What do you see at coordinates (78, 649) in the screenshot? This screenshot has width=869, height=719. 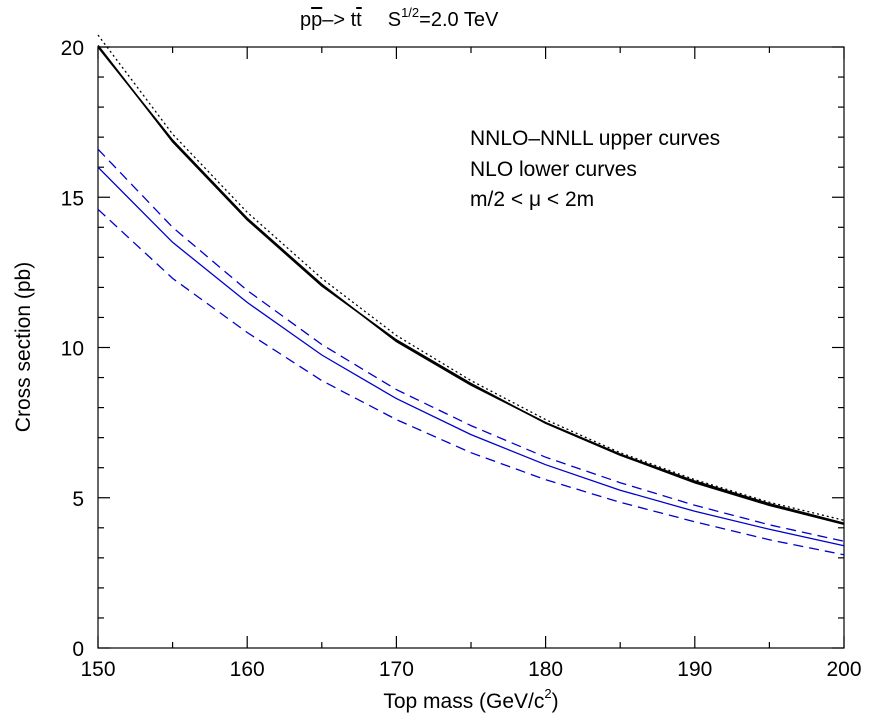 I see `y-tick-label: 0` at bounding box center [78, 649].